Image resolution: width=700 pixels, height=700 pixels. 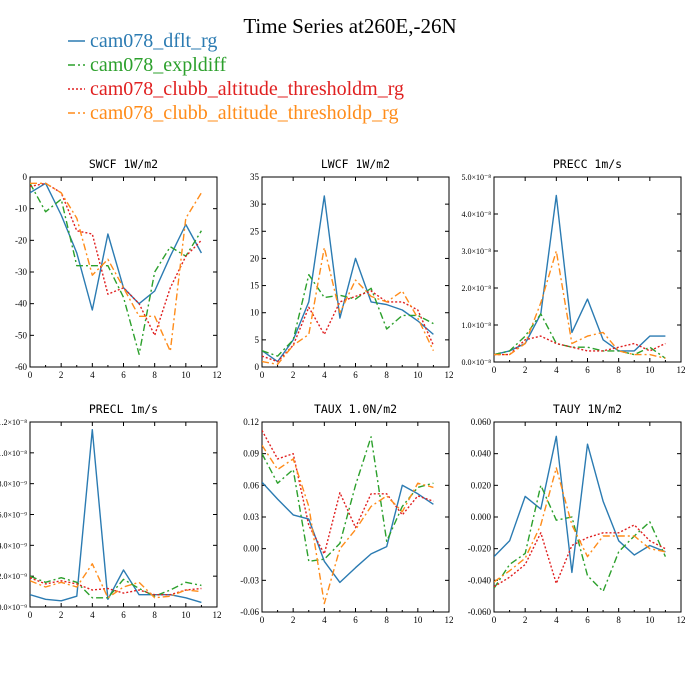 I want to click on y-tick-label: 3.0×10⁻⁸, so click(x=476, y=251).